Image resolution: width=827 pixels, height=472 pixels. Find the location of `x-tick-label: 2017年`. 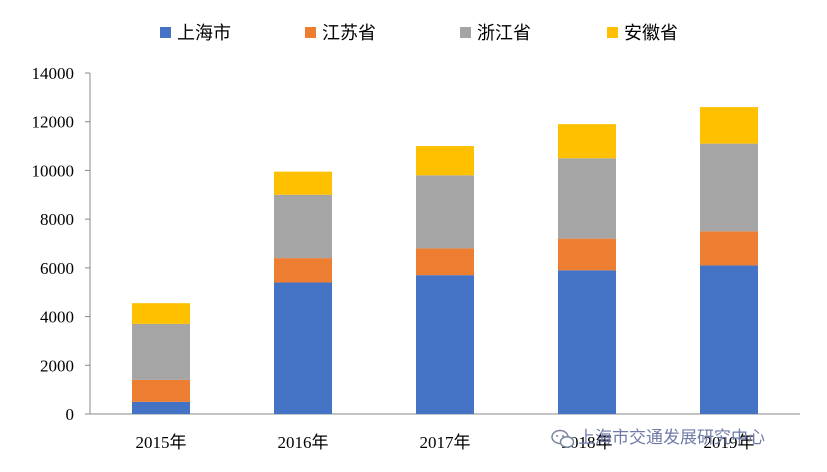

x-tick-label: 2017年 is located at coordinates (445, 442).